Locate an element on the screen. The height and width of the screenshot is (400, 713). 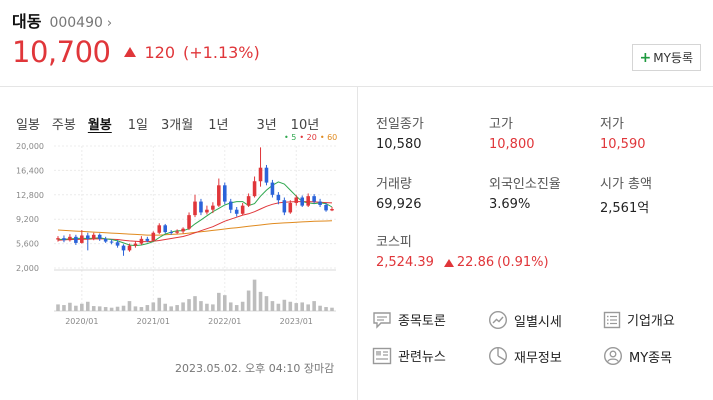
chevron-right-icon: › is located at coordinates (109, 23).